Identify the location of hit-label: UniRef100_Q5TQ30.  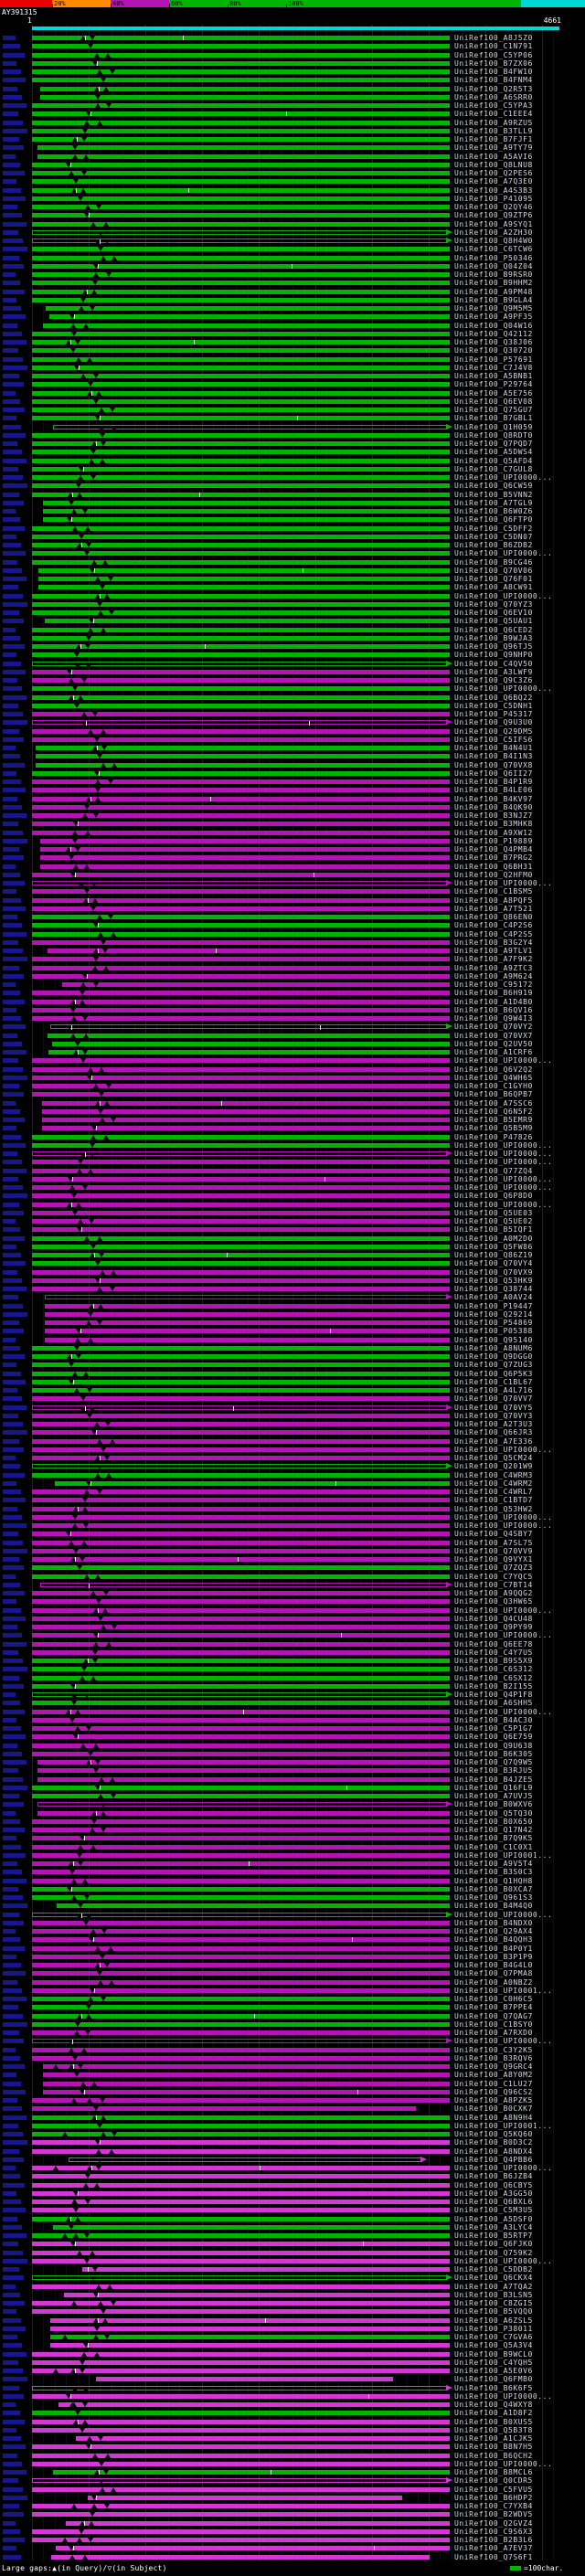
(493, 1813).